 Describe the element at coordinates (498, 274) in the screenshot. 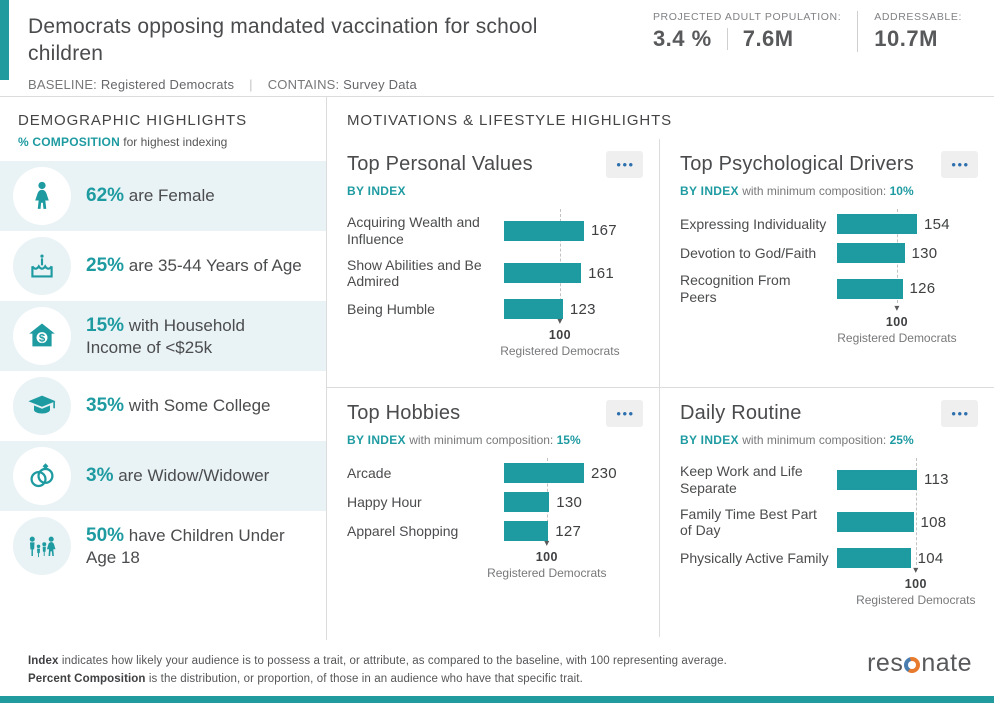

I see `bar-row: Show Abilities and Be Admired 161` at that location.